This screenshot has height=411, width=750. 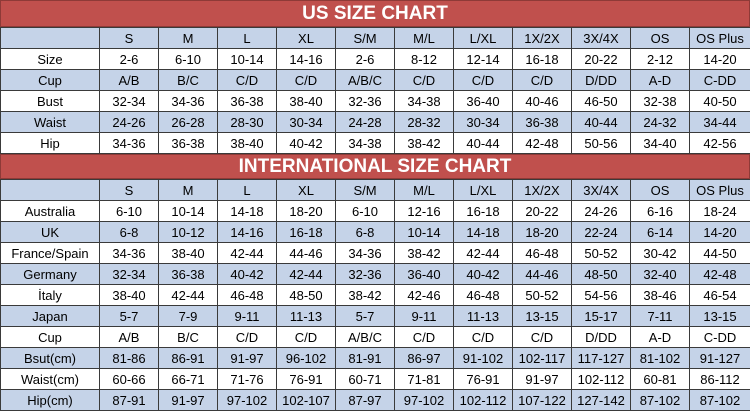 What do you see at coordinates (719, 295) in the screenshot?
I see `table-cell: 46-54` at bounding box center [719, 295].